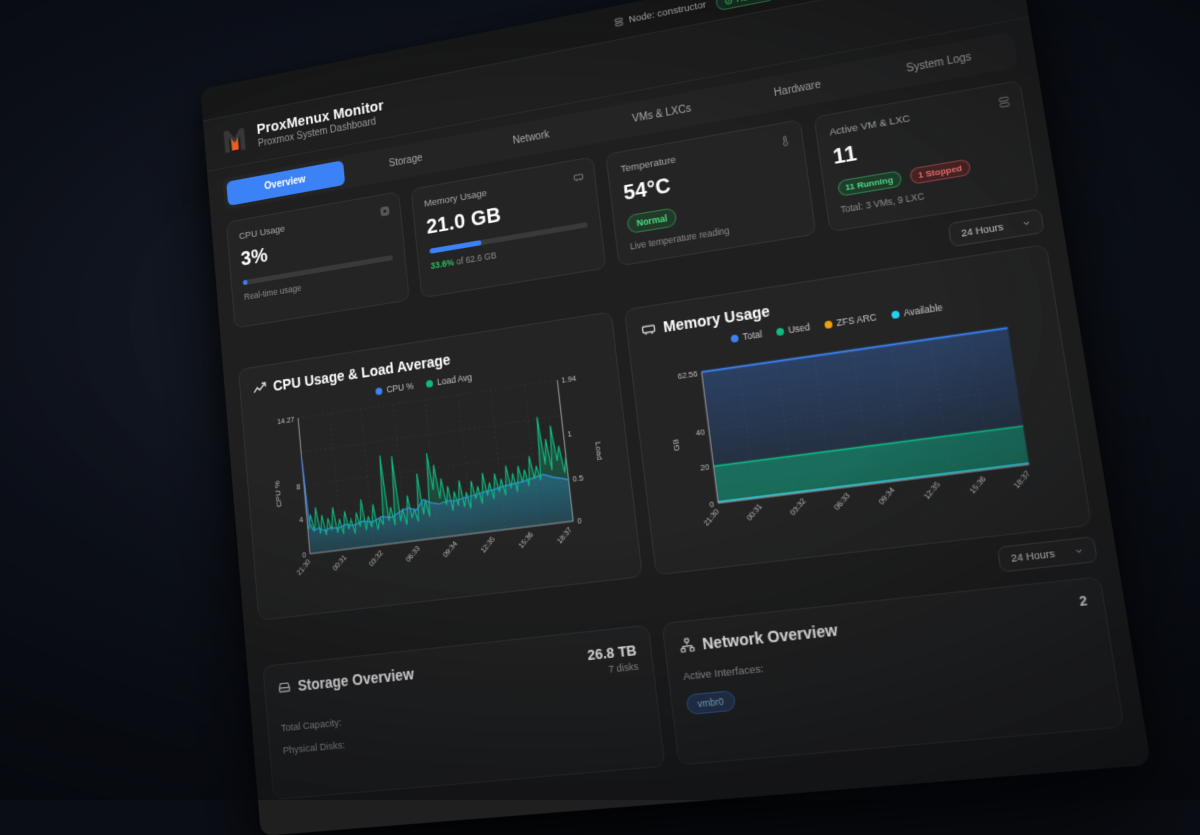  What do you see at coordinates (712, 518) in the screenshot?
I see `memory-xtick-0: 21:30` at bounding box center [712, 518].